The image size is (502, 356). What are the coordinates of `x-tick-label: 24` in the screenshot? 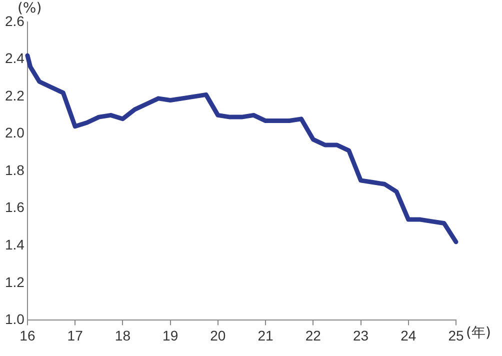 It's located at (408, 335).